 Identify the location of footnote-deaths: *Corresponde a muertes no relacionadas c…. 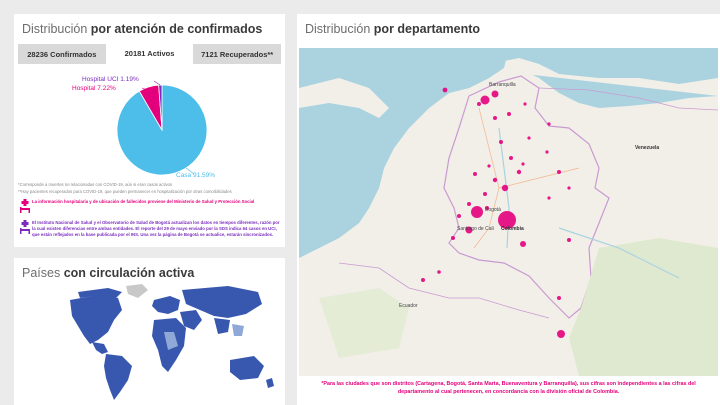
(95, 184).